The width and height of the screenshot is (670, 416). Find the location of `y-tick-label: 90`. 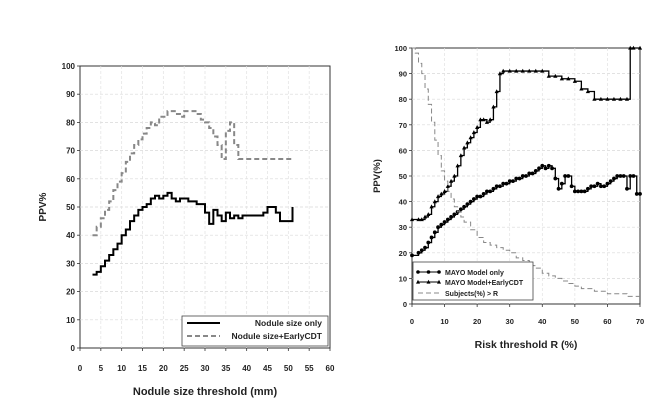

y-tick-label: 90 is located at coordinates (70, 94).